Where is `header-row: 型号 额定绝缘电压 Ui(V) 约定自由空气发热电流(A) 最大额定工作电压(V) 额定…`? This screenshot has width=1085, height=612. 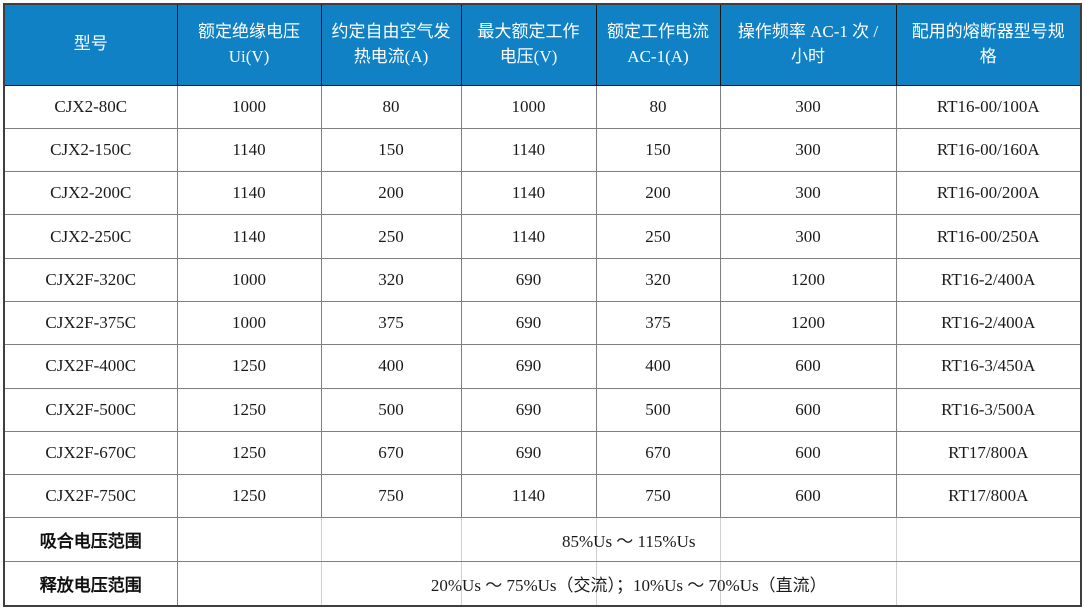 header-row: 型号 额定绝缘电压 Ui(V) 约定自由空气发热电流(A) 最大额定工作电压(V) 额定… is located at coordinates (542, 44).